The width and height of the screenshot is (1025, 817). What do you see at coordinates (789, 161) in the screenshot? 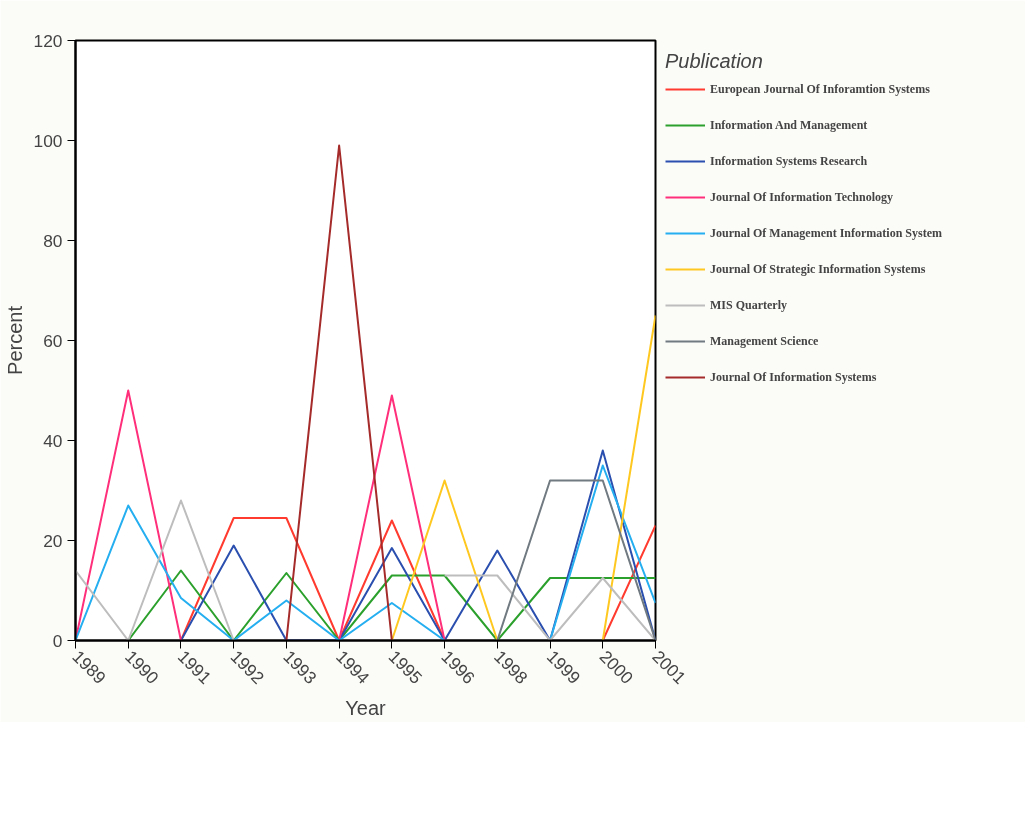
I see `legend-label: Information Systems Research` at bounding box center [789, 161].